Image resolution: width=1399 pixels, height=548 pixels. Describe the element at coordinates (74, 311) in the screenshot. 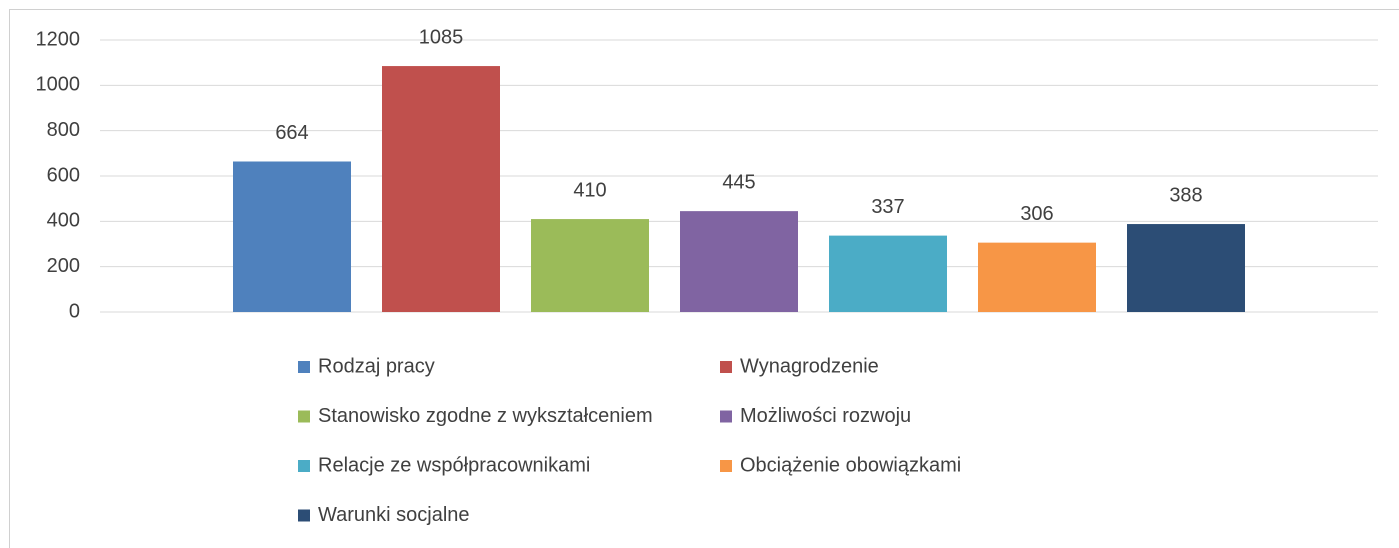

I see `y-tick-label: 0` at that location.